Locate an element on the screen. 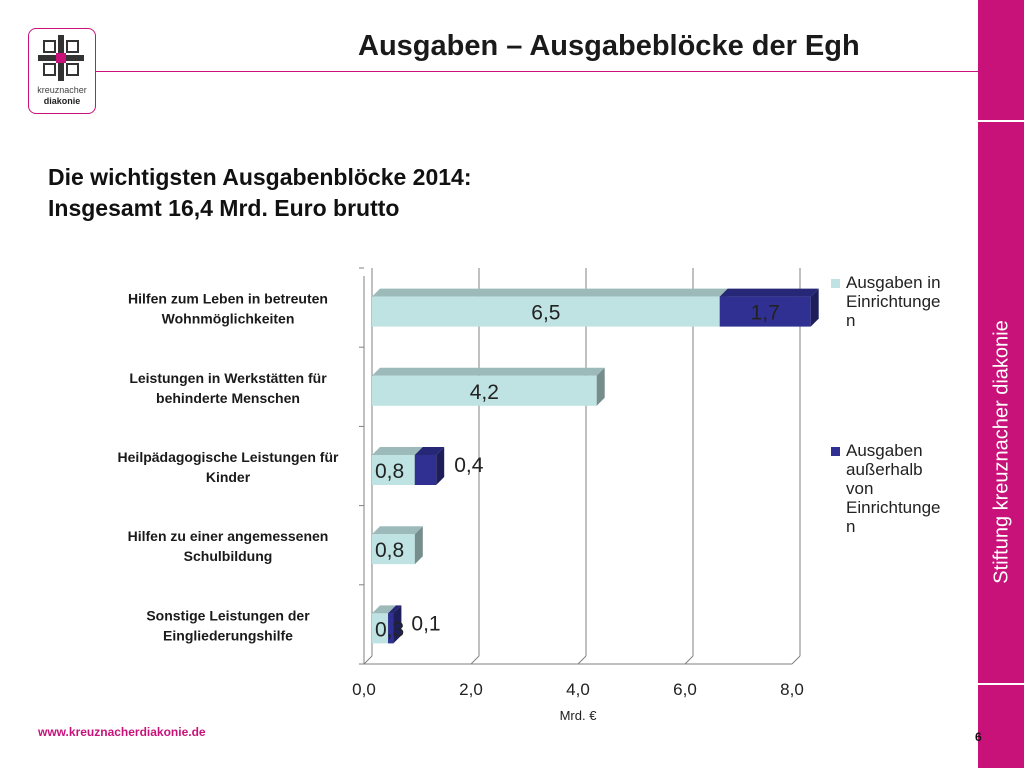 The height and width of the screenshot is (768, 1024). category-label: Heilpädagogische Leistungen für is located at coordinates (228, 457).